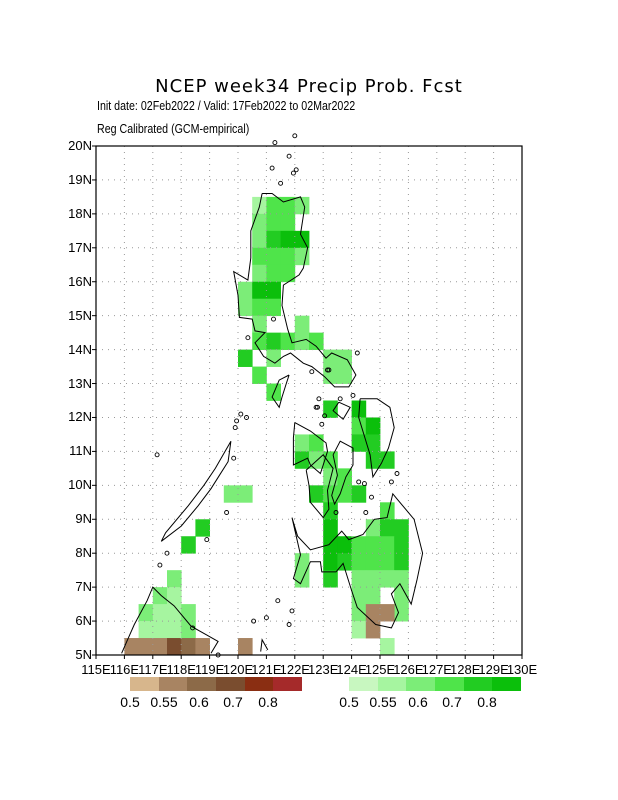 This screenshot has height=800, width=618. What do you see at coordinates (383, 702) in the screenshot?
I see `wet-colorbar-label: 0.55` at bounding box center [383, 702].